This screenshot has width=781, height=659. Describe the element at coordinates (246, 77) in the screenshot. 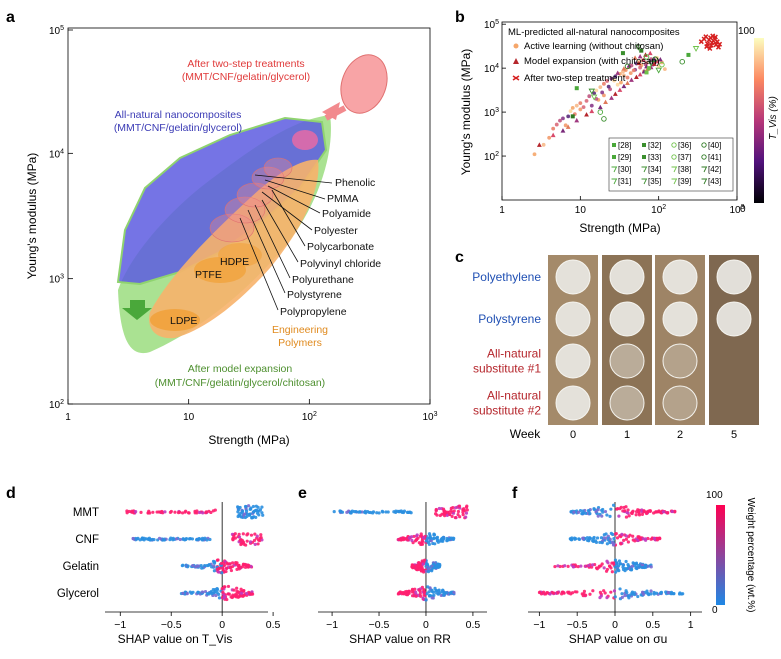

I see `two-step-annotation: (MMT/CNF/gelatin/glycerol)` at that location.